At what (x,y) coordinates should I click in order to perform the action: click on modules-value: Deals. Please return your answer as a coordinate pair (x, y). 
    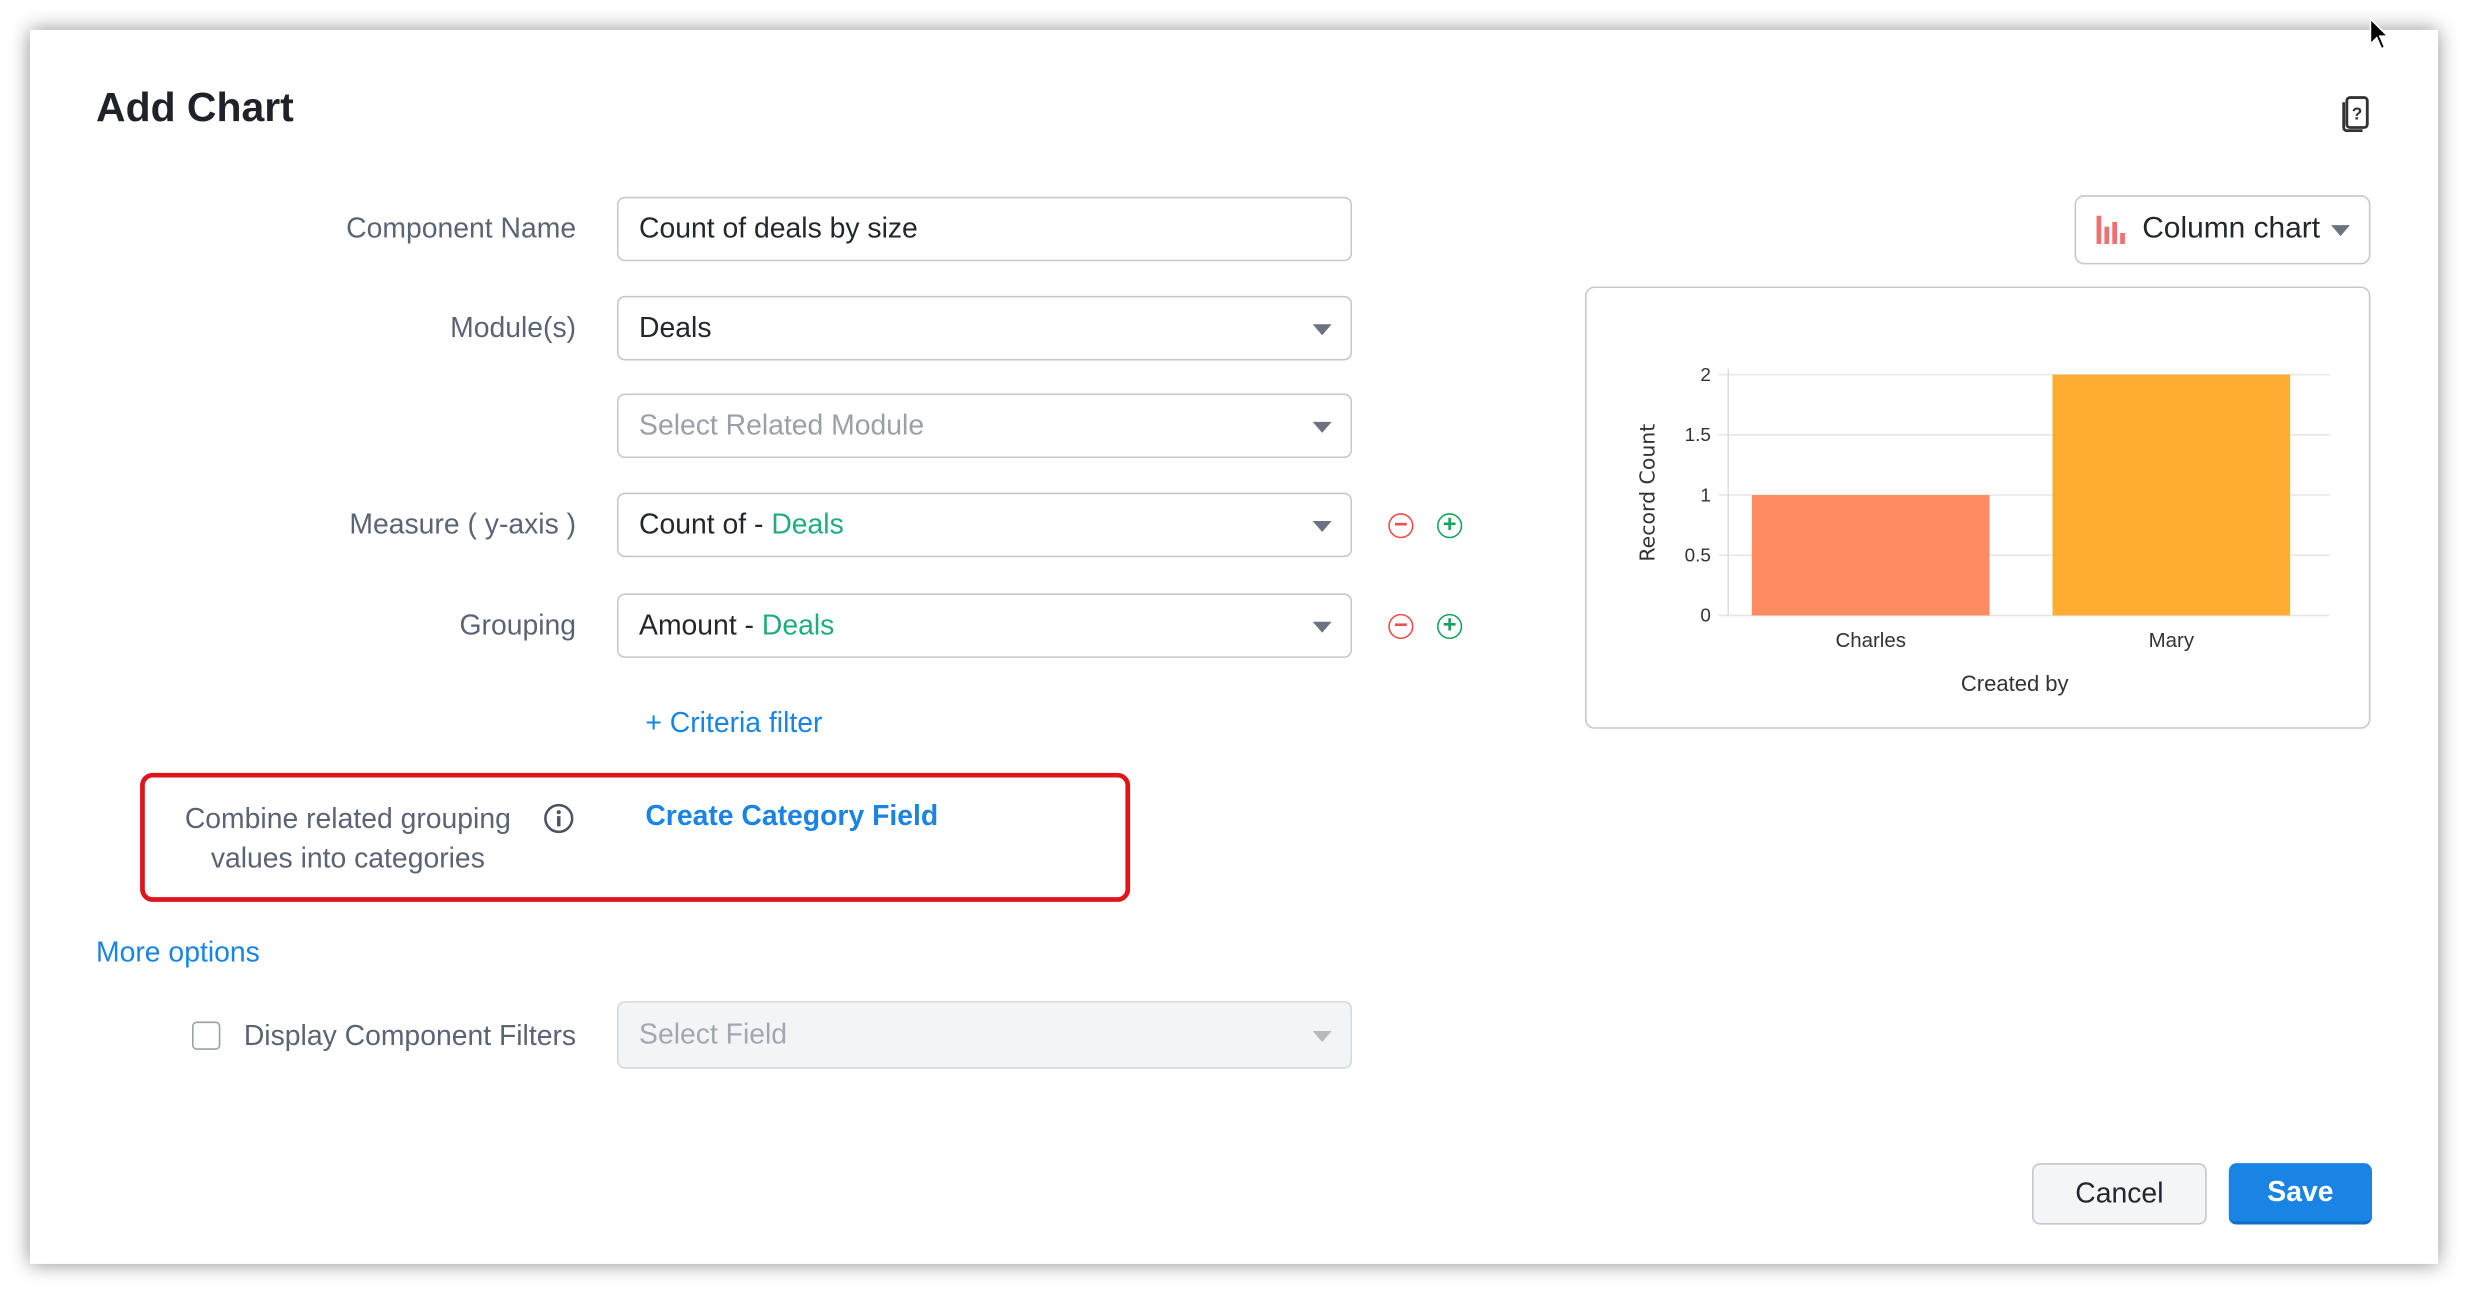
    Looking at the image, I should click on (675, 327).